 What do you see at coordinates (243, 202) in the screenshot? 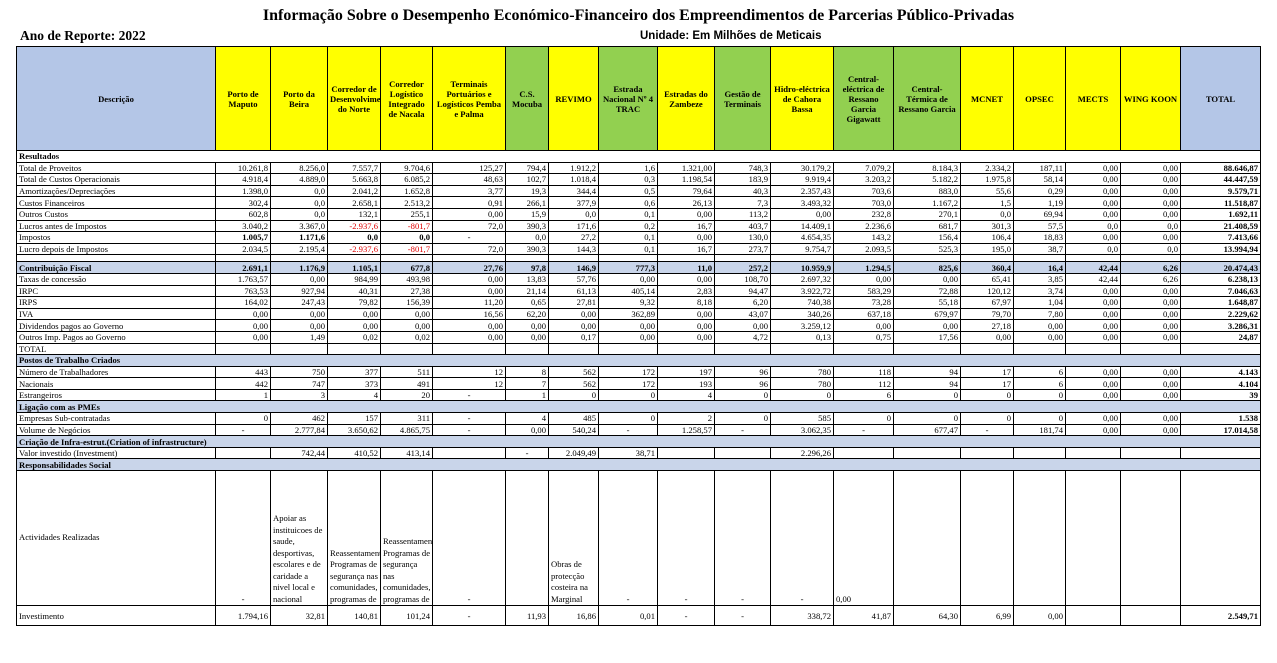
I see `cell: 302,4` at bounding box center [243, 202].